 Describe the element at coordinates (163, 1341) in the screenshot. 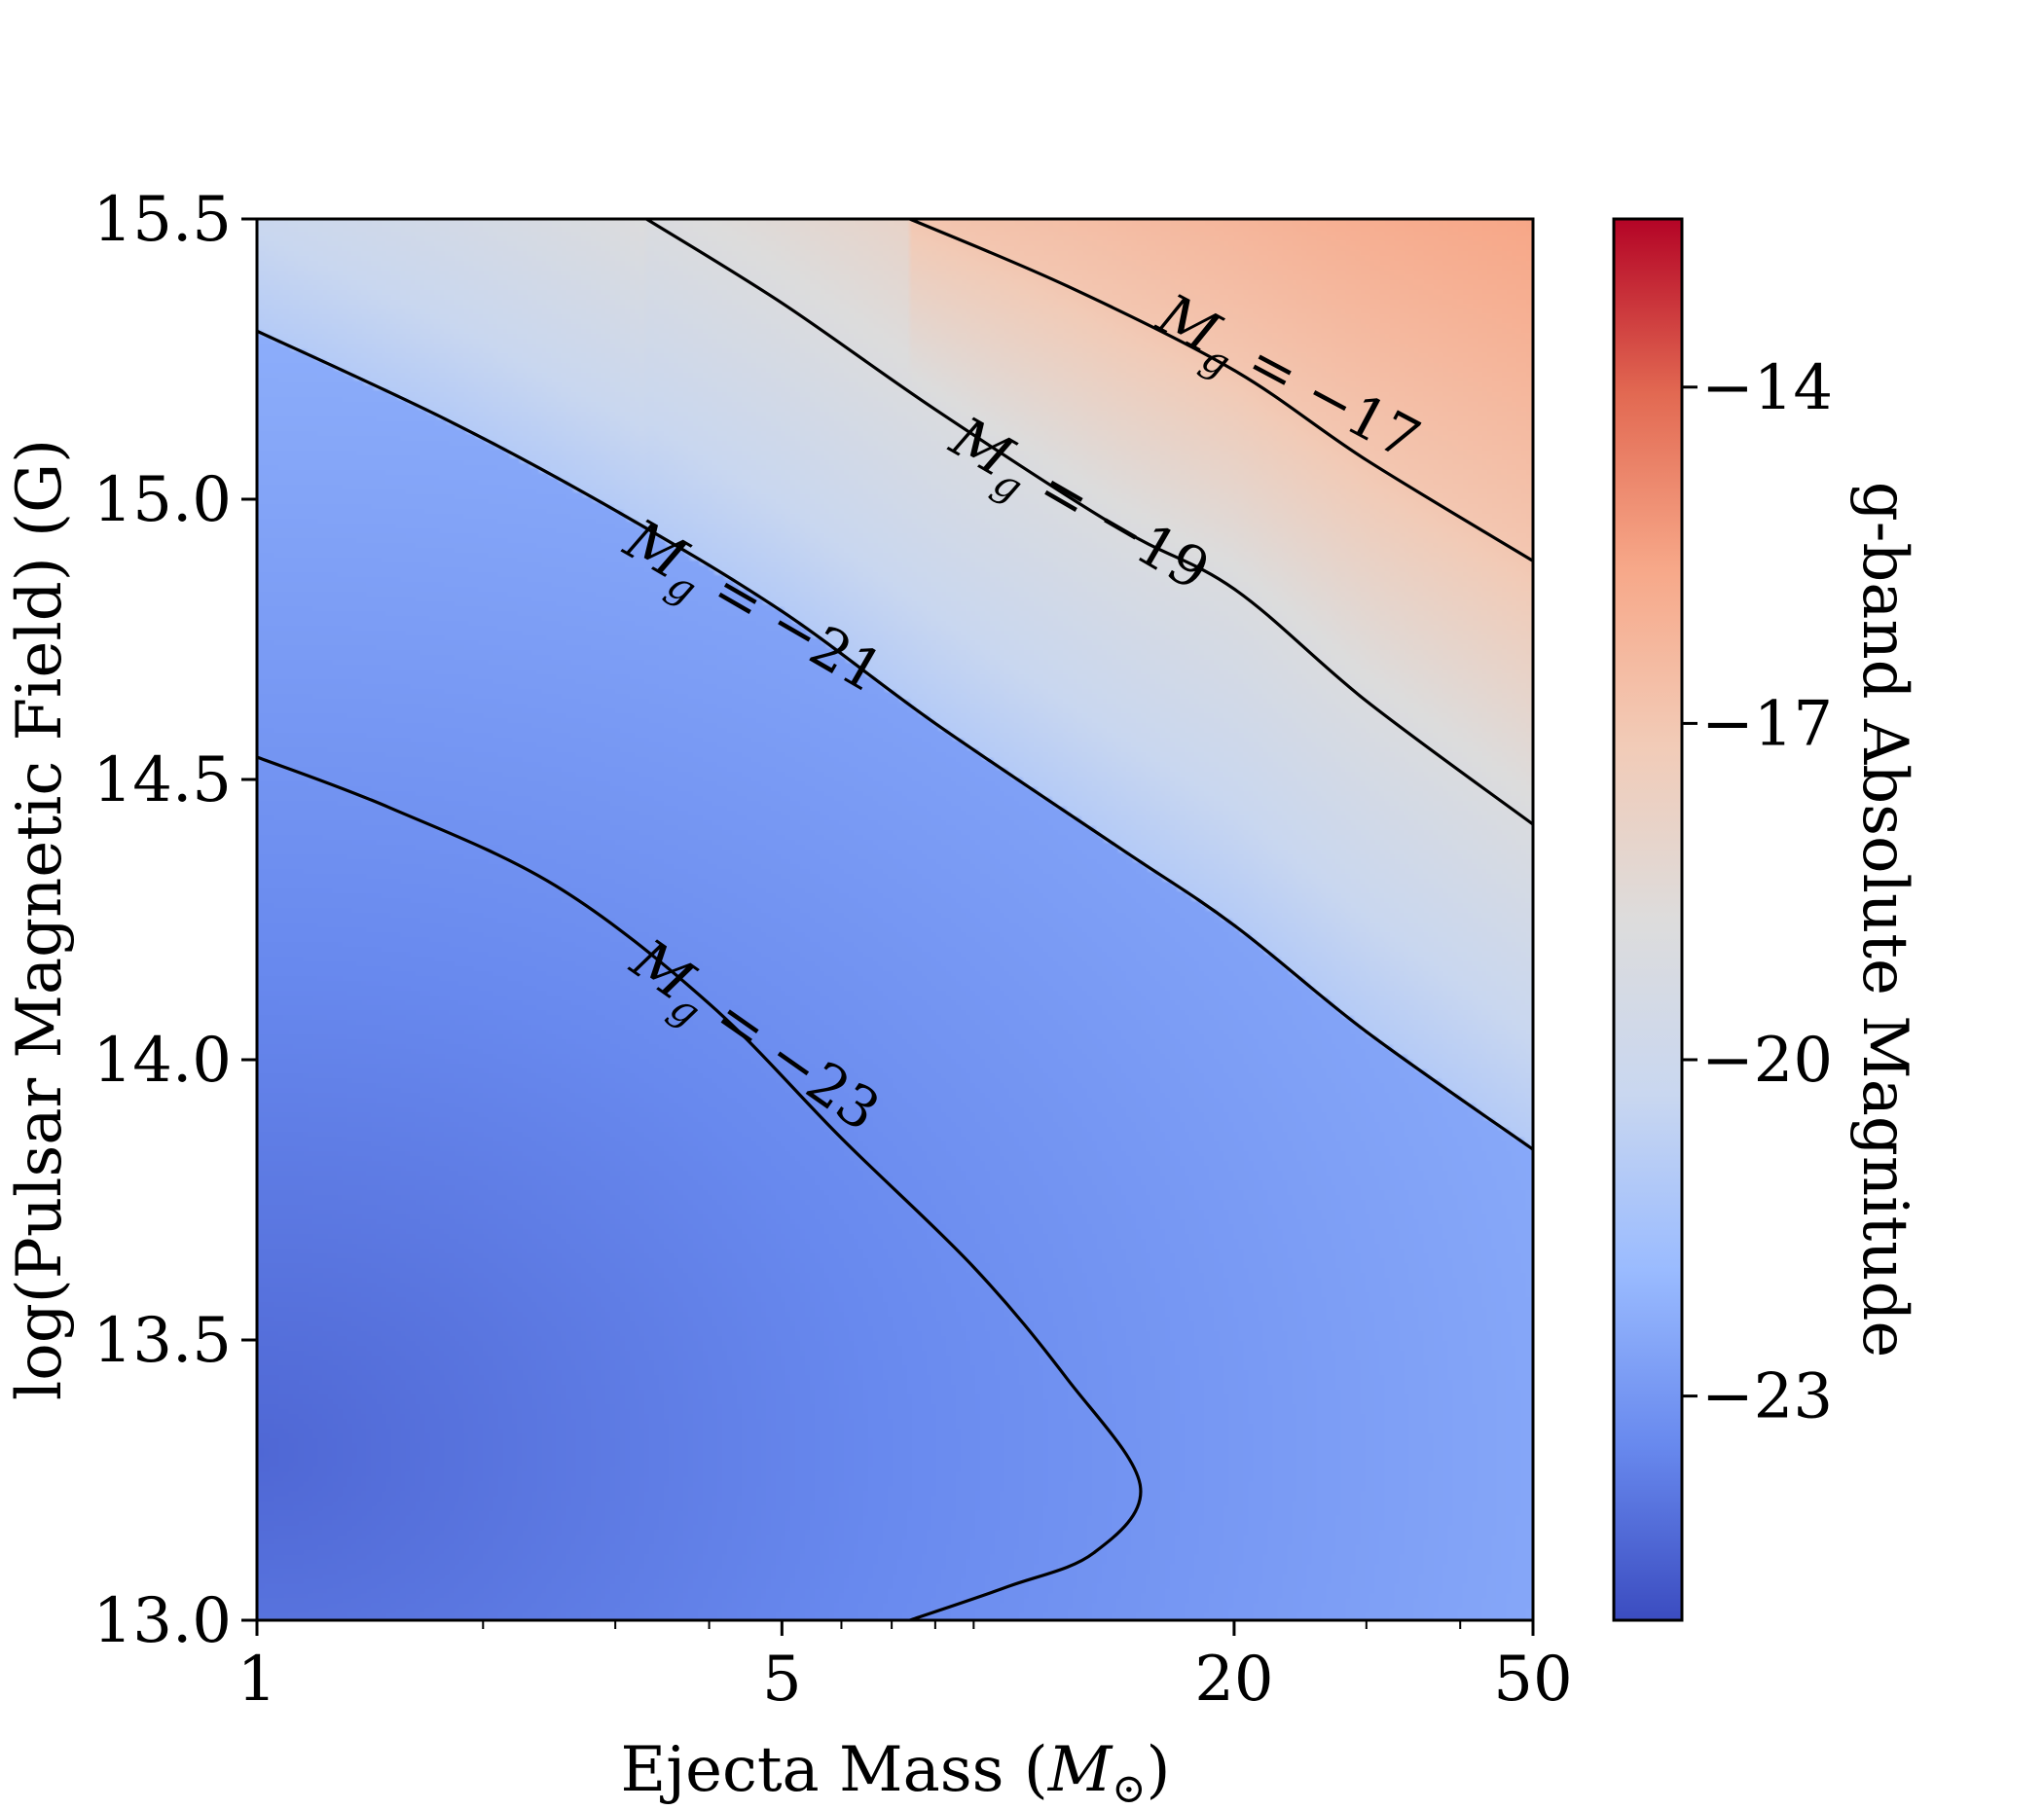

I see `y-tick-label: 13.5` at that location.